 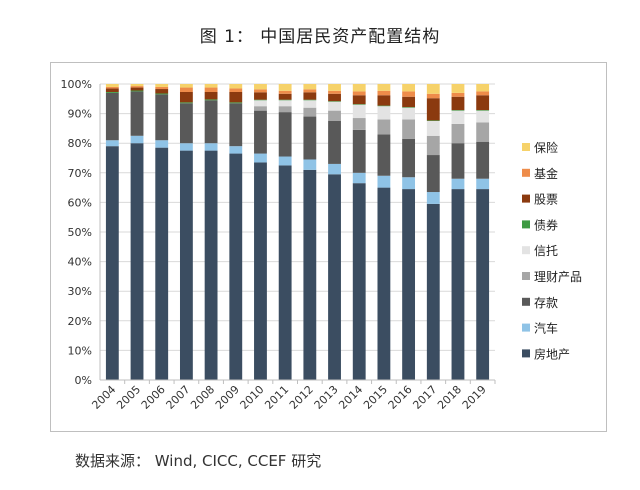 I want to click on x-tick-label: 2016, so click(x=400, y=397).